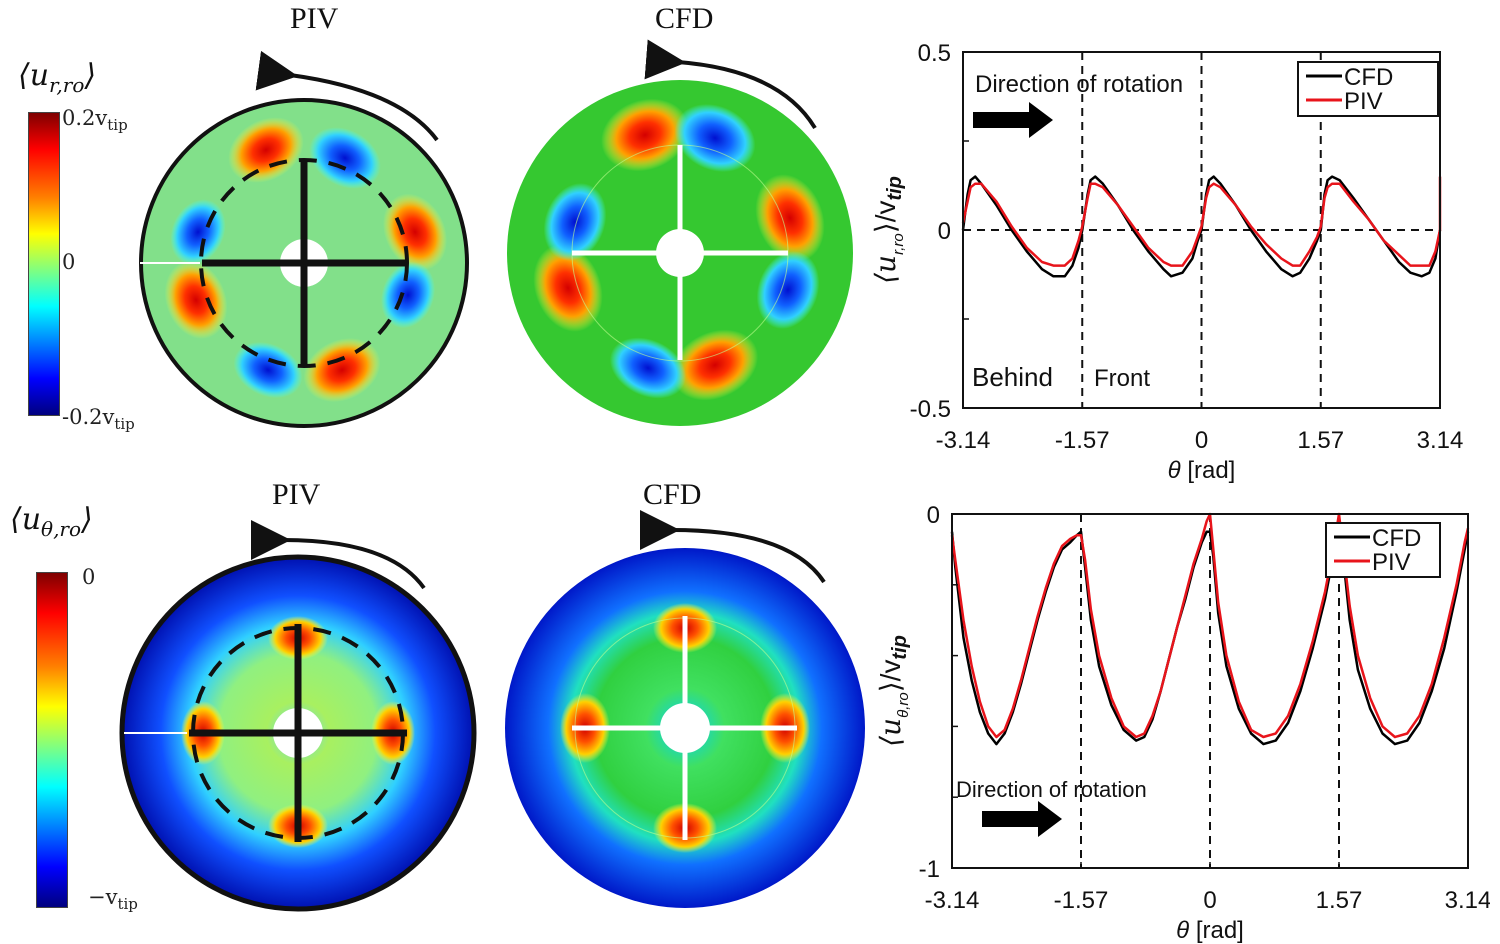 The height and width of the screenshot is (944, 1500). I want to click on colorbar-radial-mid-label: 0, so click(69, 262).